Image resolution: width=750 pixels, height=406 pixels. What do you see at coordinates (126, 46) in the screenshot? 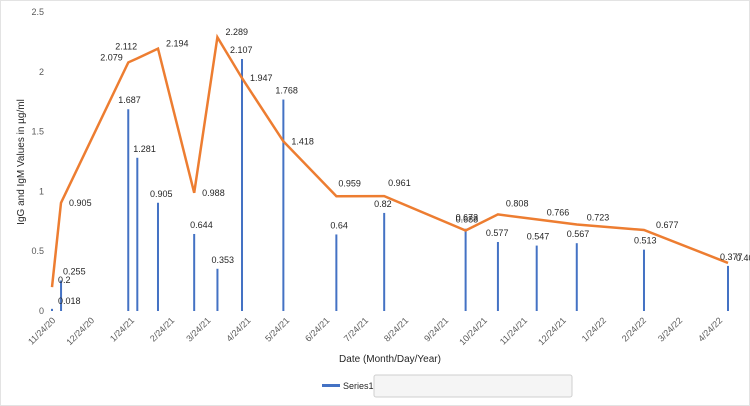
I see `line-data-label: 2.112` at bounding box center [126, 46].